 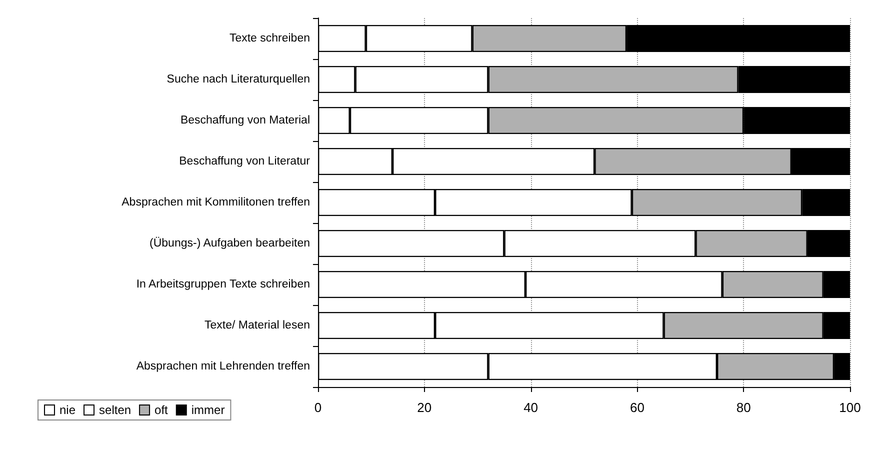 What do you see at coordinates (637, 407) in the screenshot?
I see `x-tick-label: 60` at bounding box center [637, 407].